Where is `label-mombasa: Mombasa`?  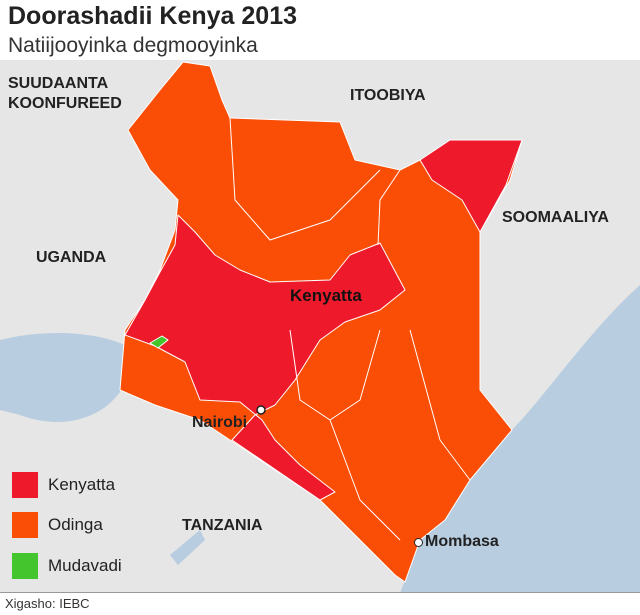 label-mombasa: Mombasa is located at coordinates (456, 542).